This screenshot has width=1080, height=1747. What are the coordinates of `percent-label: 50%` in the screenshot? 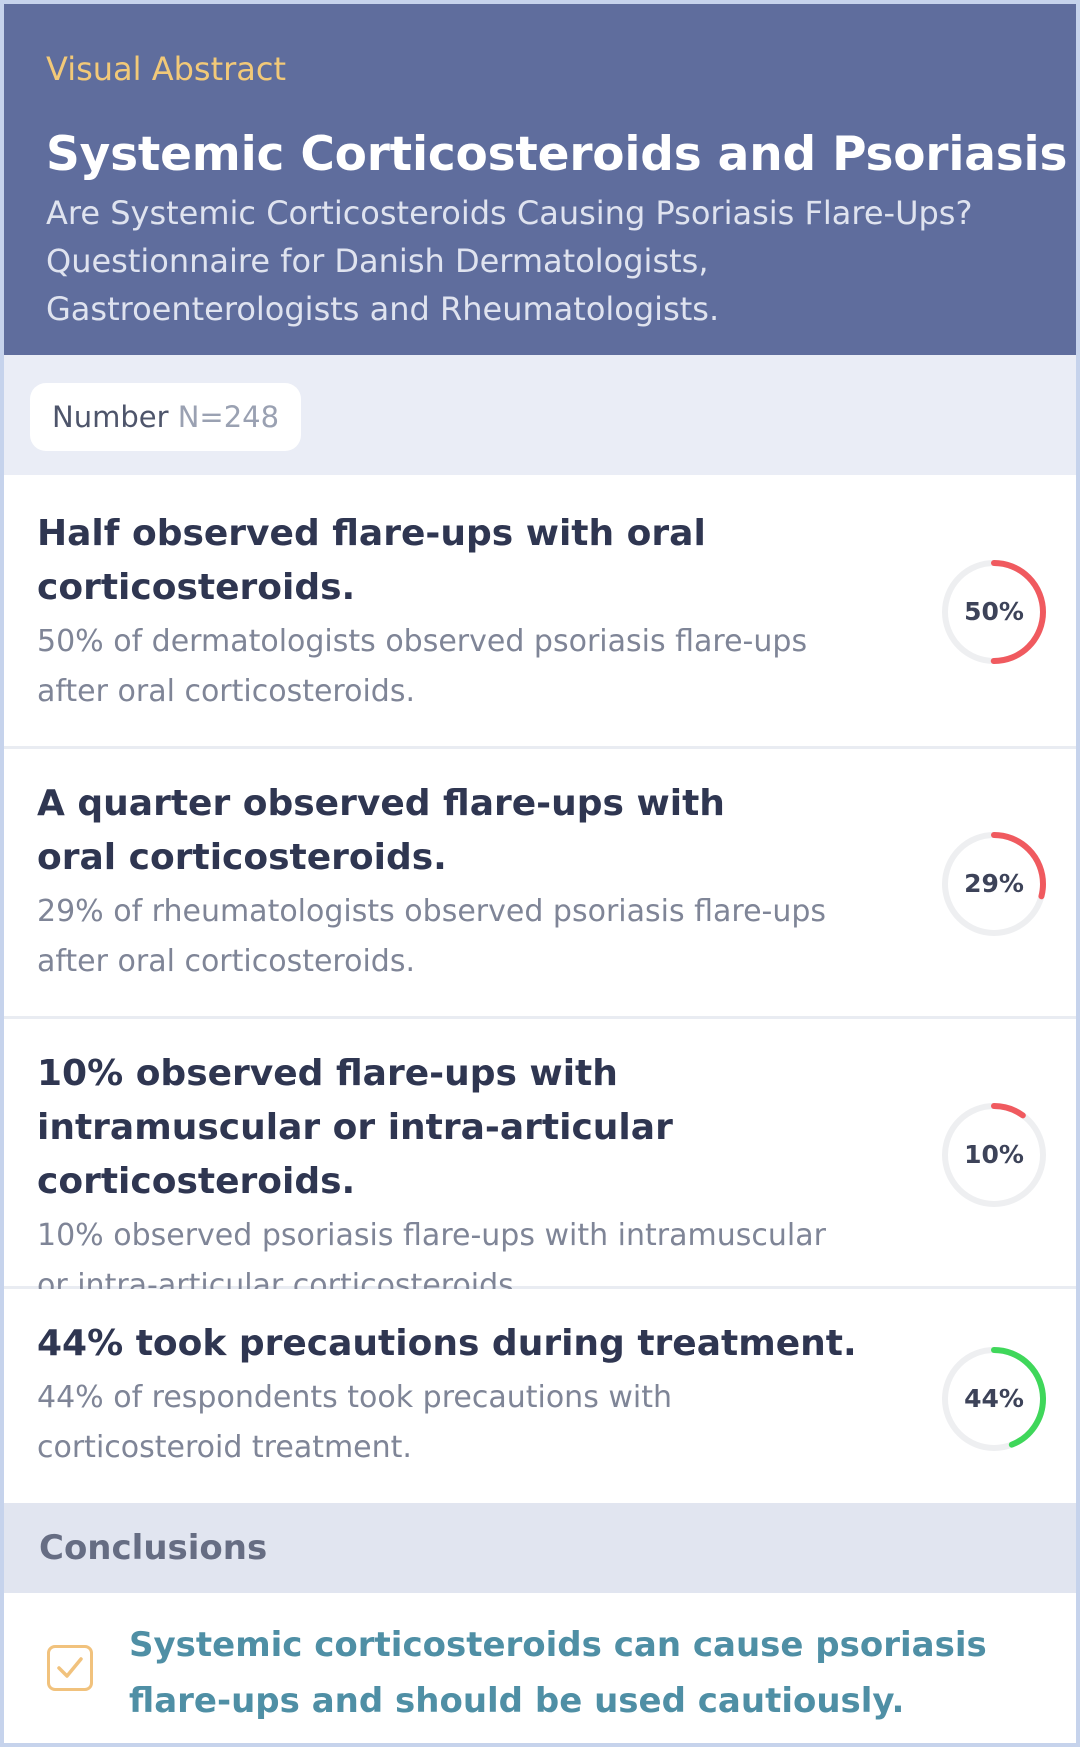 It's located at (994, 611).